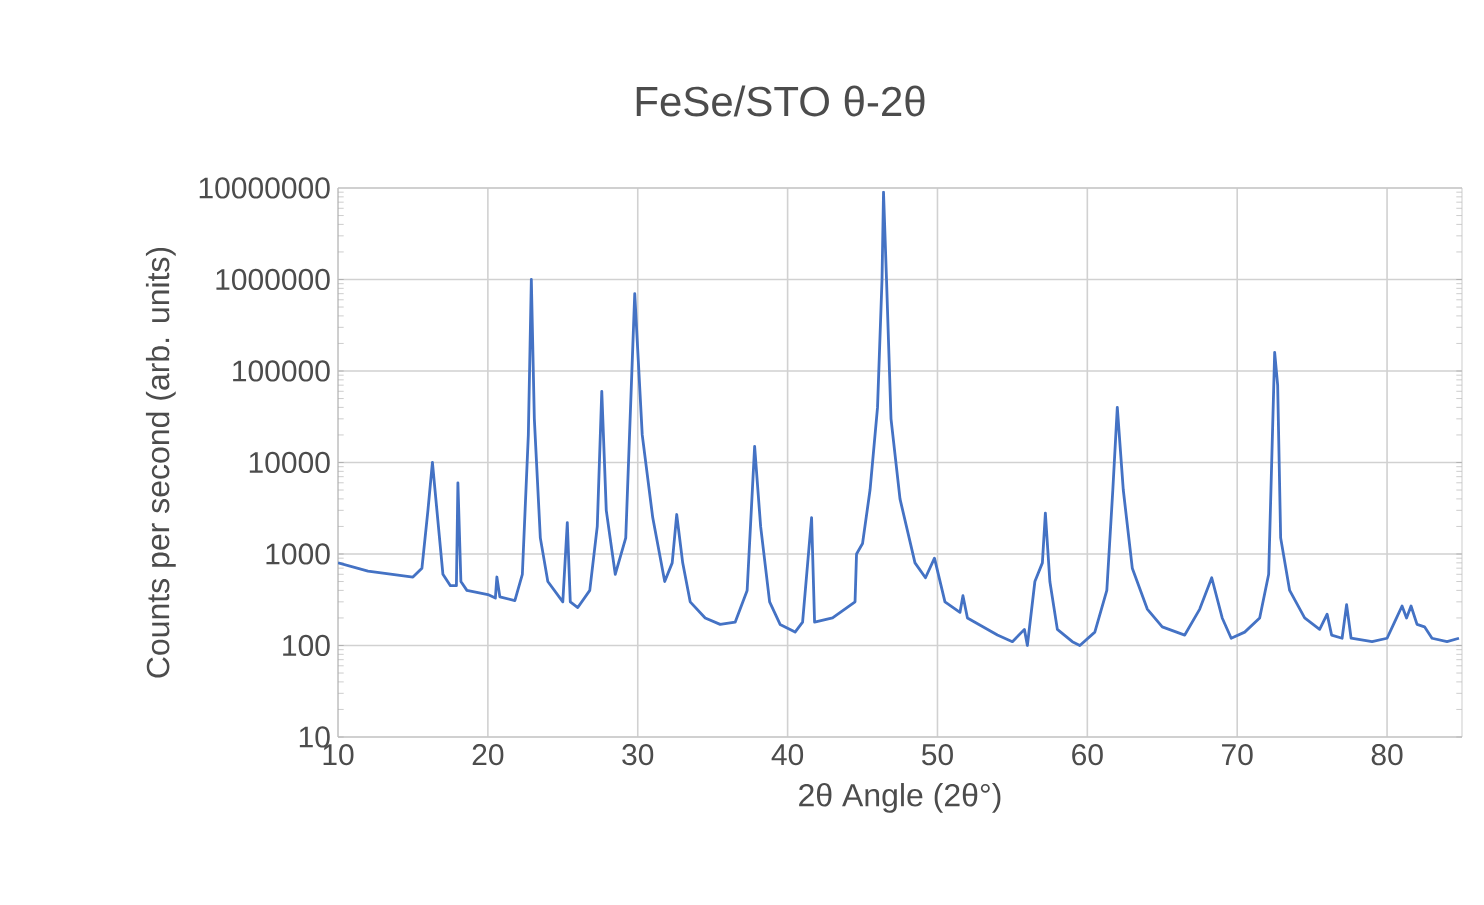  Describe the element at coordinates (1237, 755) in the screenshot. I see `x-tick-label: 70` at that location.